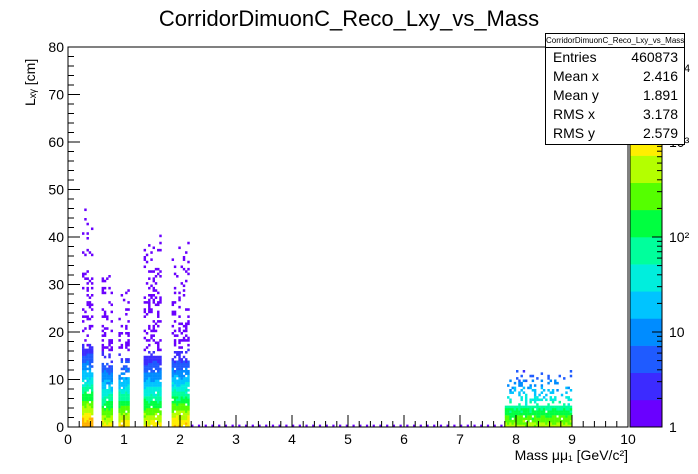 Image resolution: width=698 pixels, height=474 pixels. Describe the element at coordinates (348, 439) in the screenshot. I see `x-tick-label: 5` at that location.